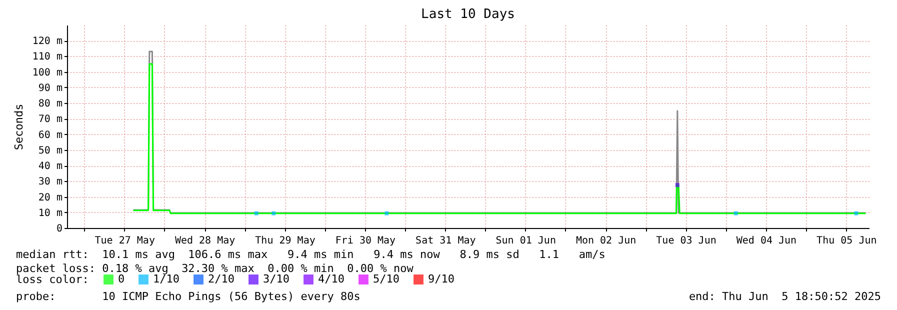 This screenshot has width=897, height=310. Describe the element at coordinates (331, 279) in the screenshot. I see `legend-label: 4/10` at that location.